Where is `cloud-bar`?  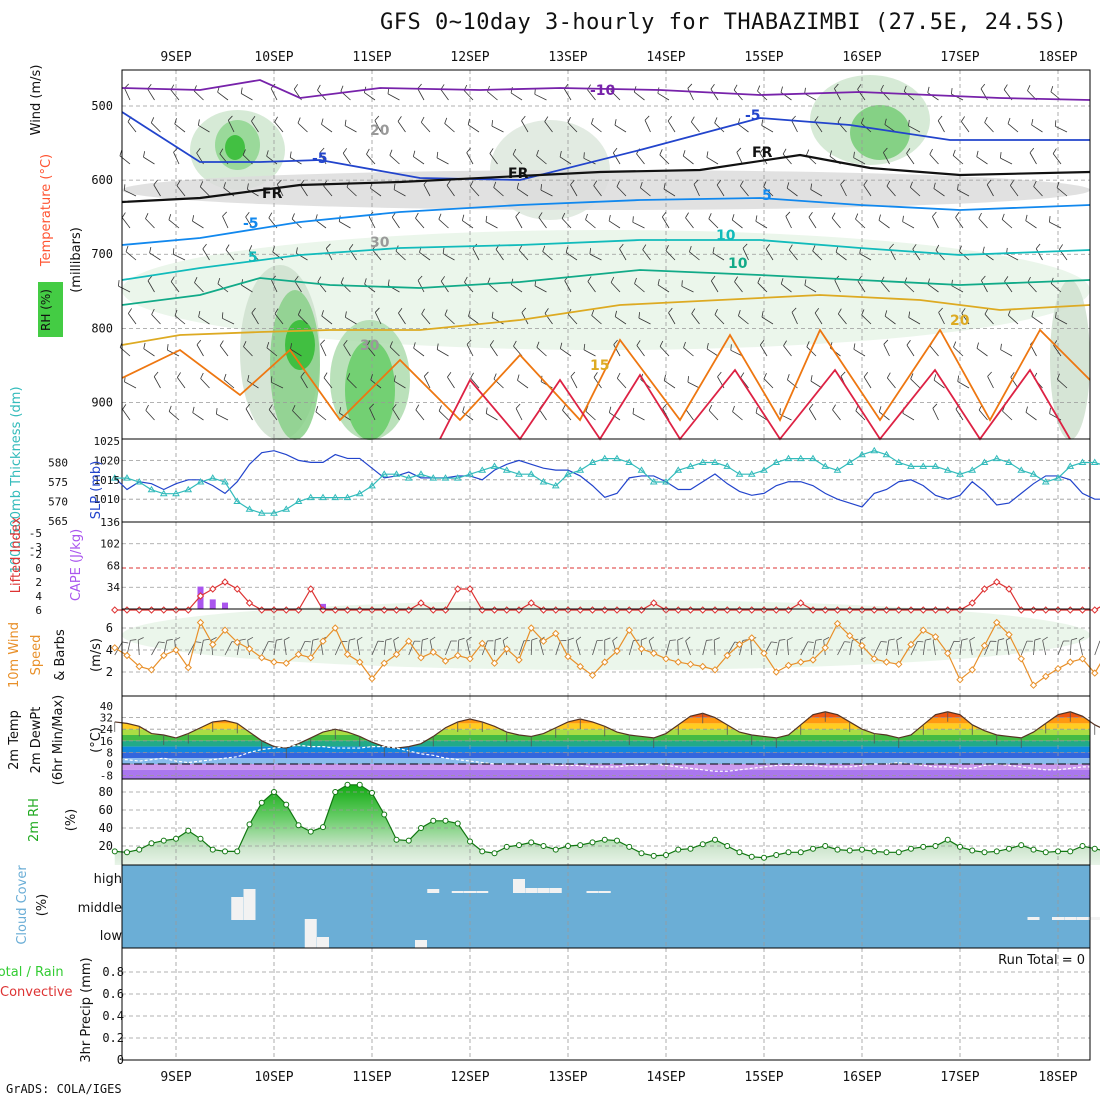
cloud-bar is located at coordinates (604, 892).